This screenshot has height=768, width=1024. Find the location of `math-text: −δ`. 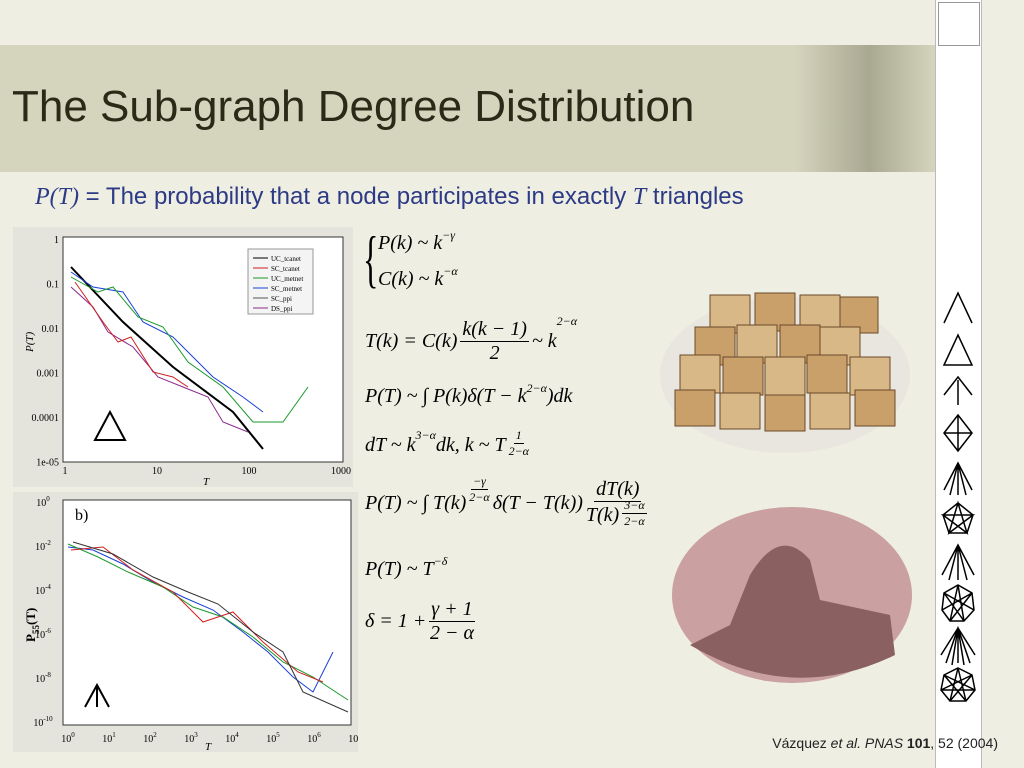

math-text: −δ is located at coordinates (440, 561).